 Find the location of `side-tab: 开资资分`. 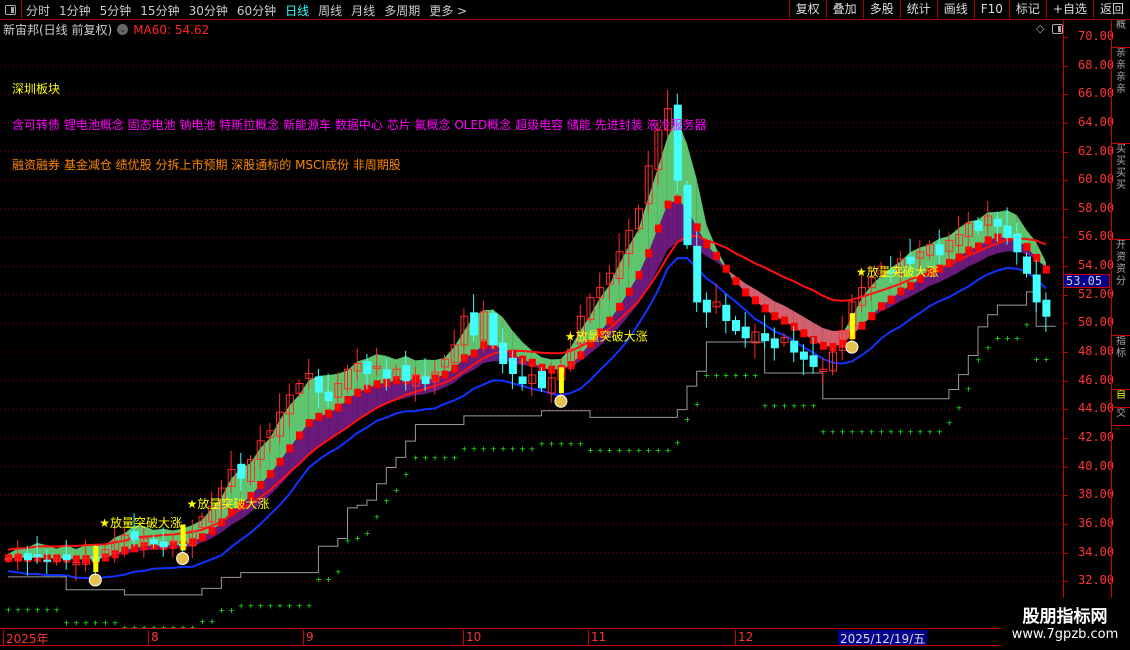

side-tab: 开资资分 is located at coordinates (1121, 288).